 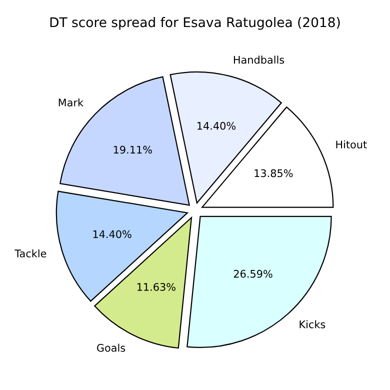 What do you see at coordinates (195, 23) in the screenshot?
I see `chart-title: DT score spread for Esava Ratugolea (2018)` at bounding box center [195, 23].